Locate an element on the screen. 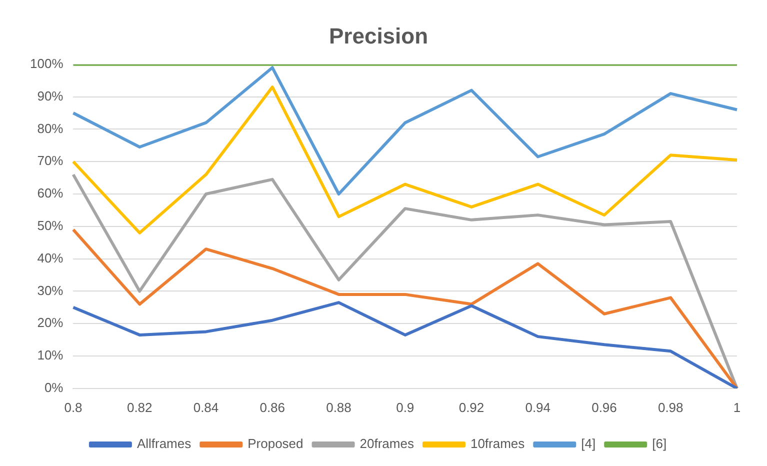  y-tick-label: 50% is located at coordinates (50, 225).